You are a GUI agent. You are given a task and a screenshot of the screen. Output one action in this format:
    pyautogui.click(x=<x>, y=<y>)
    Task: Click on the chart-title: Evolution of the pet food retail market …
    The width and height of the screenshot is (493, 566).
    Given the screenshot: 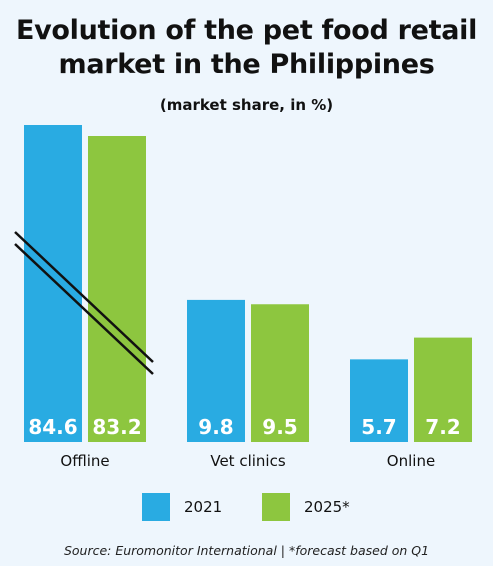 What is the action you would take?
    pyautogui.click(x=246, y=48)
    